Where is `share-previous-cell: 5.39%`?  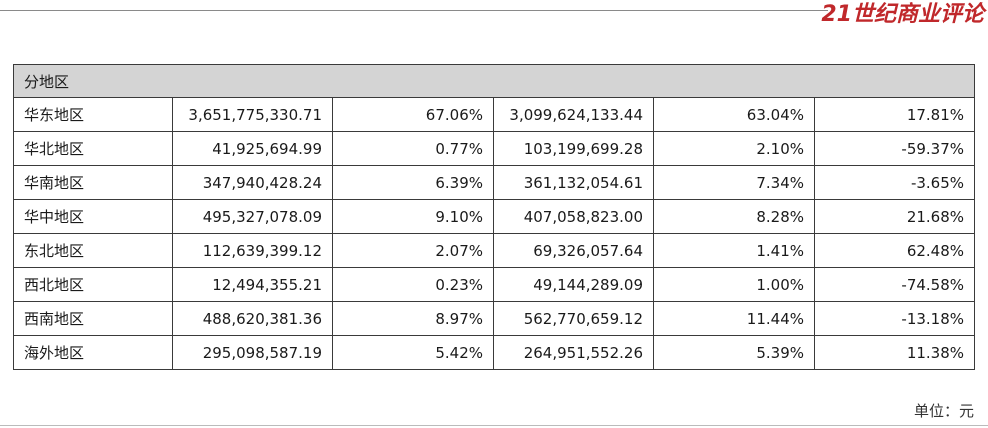 share-previous-cell: 5.39% is located at coordinates (734, 352).